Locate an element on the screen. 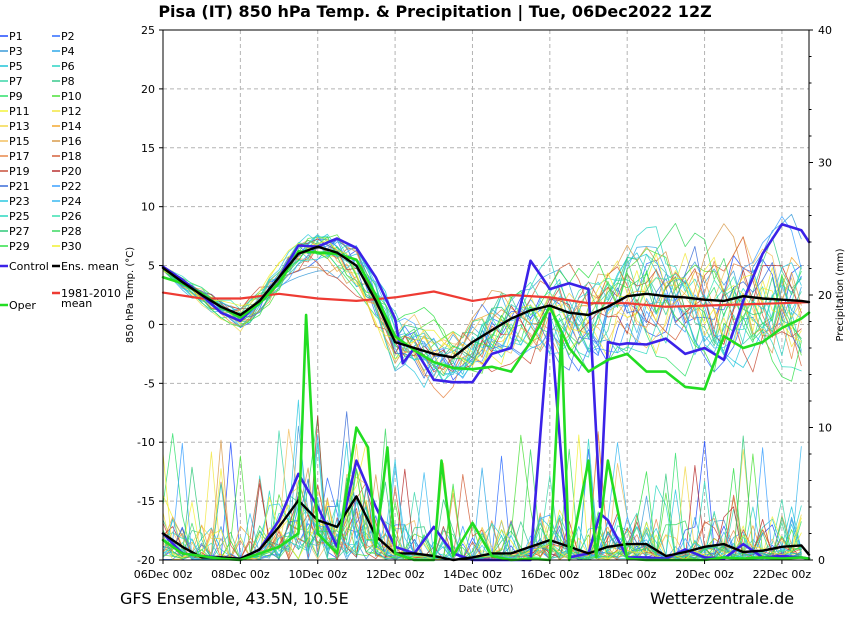 The height and width of the screenshot is (620, 850). legend-label: P4 is located at coordinates (68, 51).